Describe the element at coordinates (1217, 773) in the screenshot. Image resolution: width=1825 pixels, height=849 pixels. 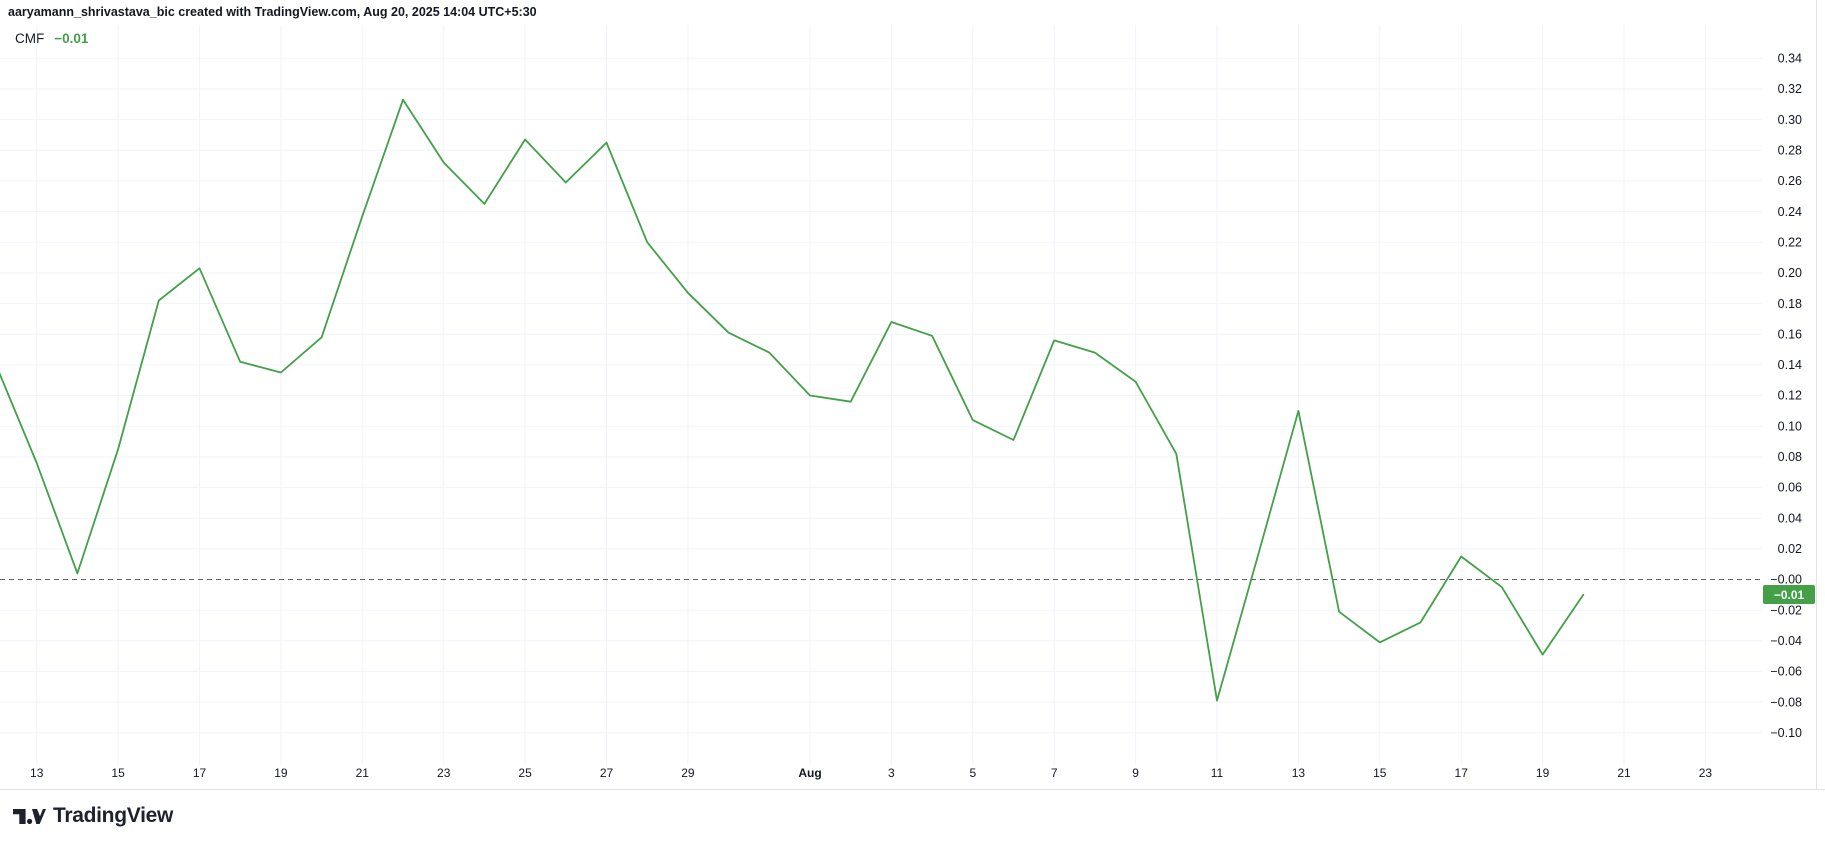
I see `time-tick-label: 11` at that location.